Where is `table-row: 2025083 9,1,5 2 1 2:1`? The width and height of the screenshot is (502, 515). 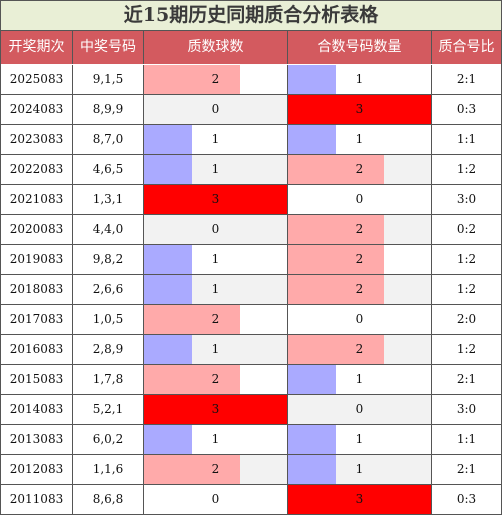 table-row: 2025083 9,1,5 2 1 2:1 is located at coordinates (251, 80).